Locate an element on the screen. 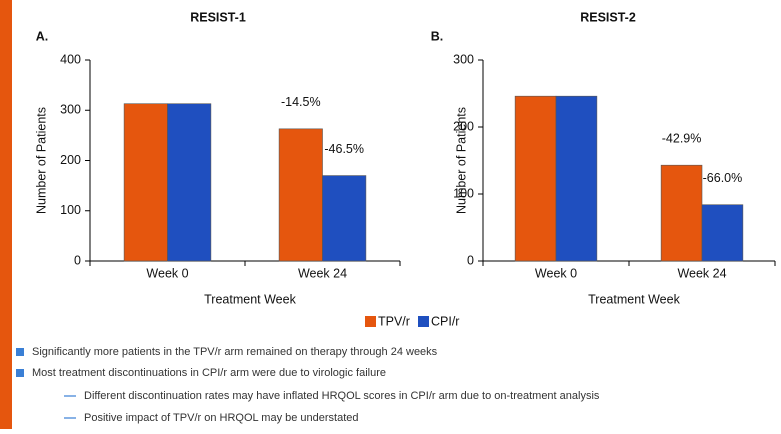 This screenshot has width=781, height=434. bar-annotation: -14.5% is located at coordinates (301, 102).